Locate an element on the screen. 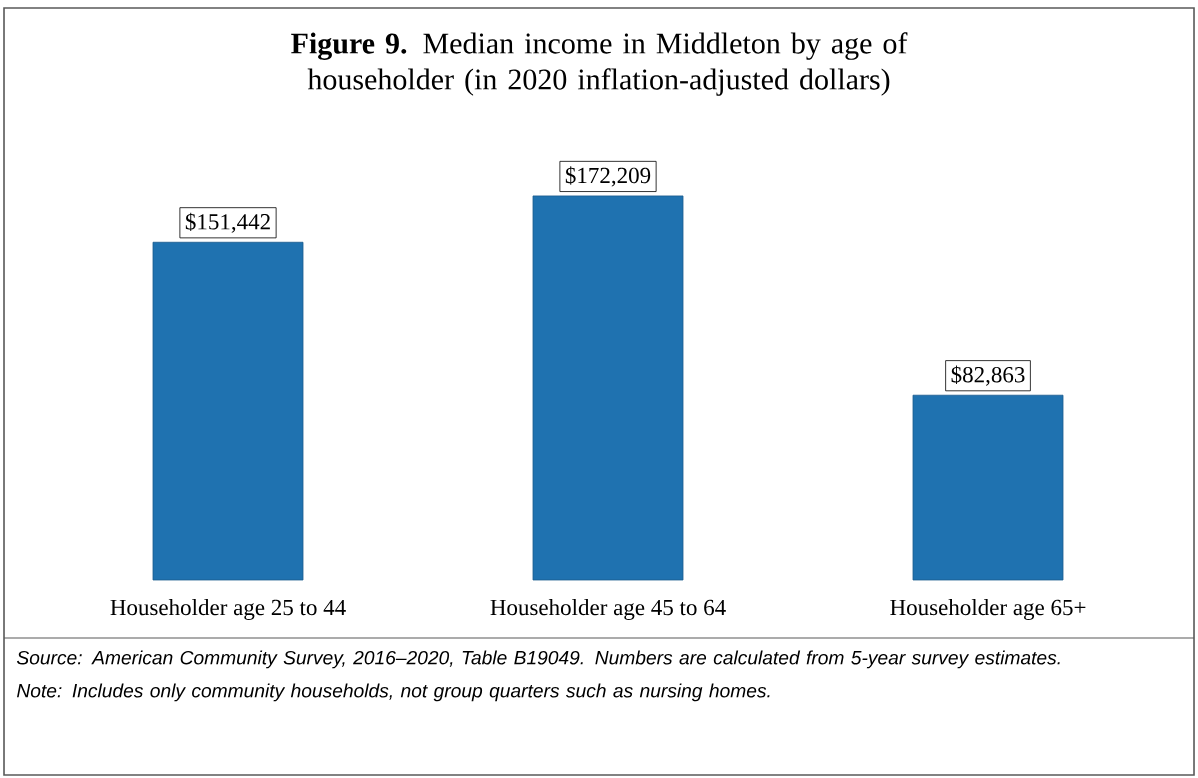 Image resolution: width=1198 pixels, height=778 pixels. x-tick-label: Householder age 65+ is located at coordinates (988, 609).